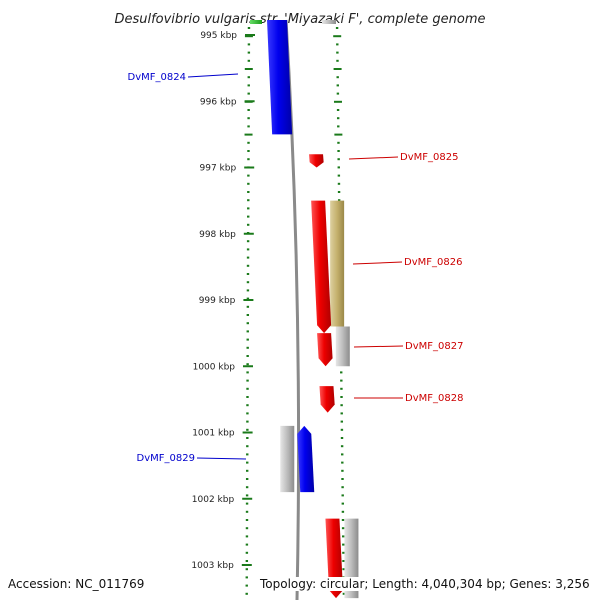 Image resolution: width=600 pixels, height=600 pixels. I want to click on ruler-label: 997 kbp, so click(218, 169).